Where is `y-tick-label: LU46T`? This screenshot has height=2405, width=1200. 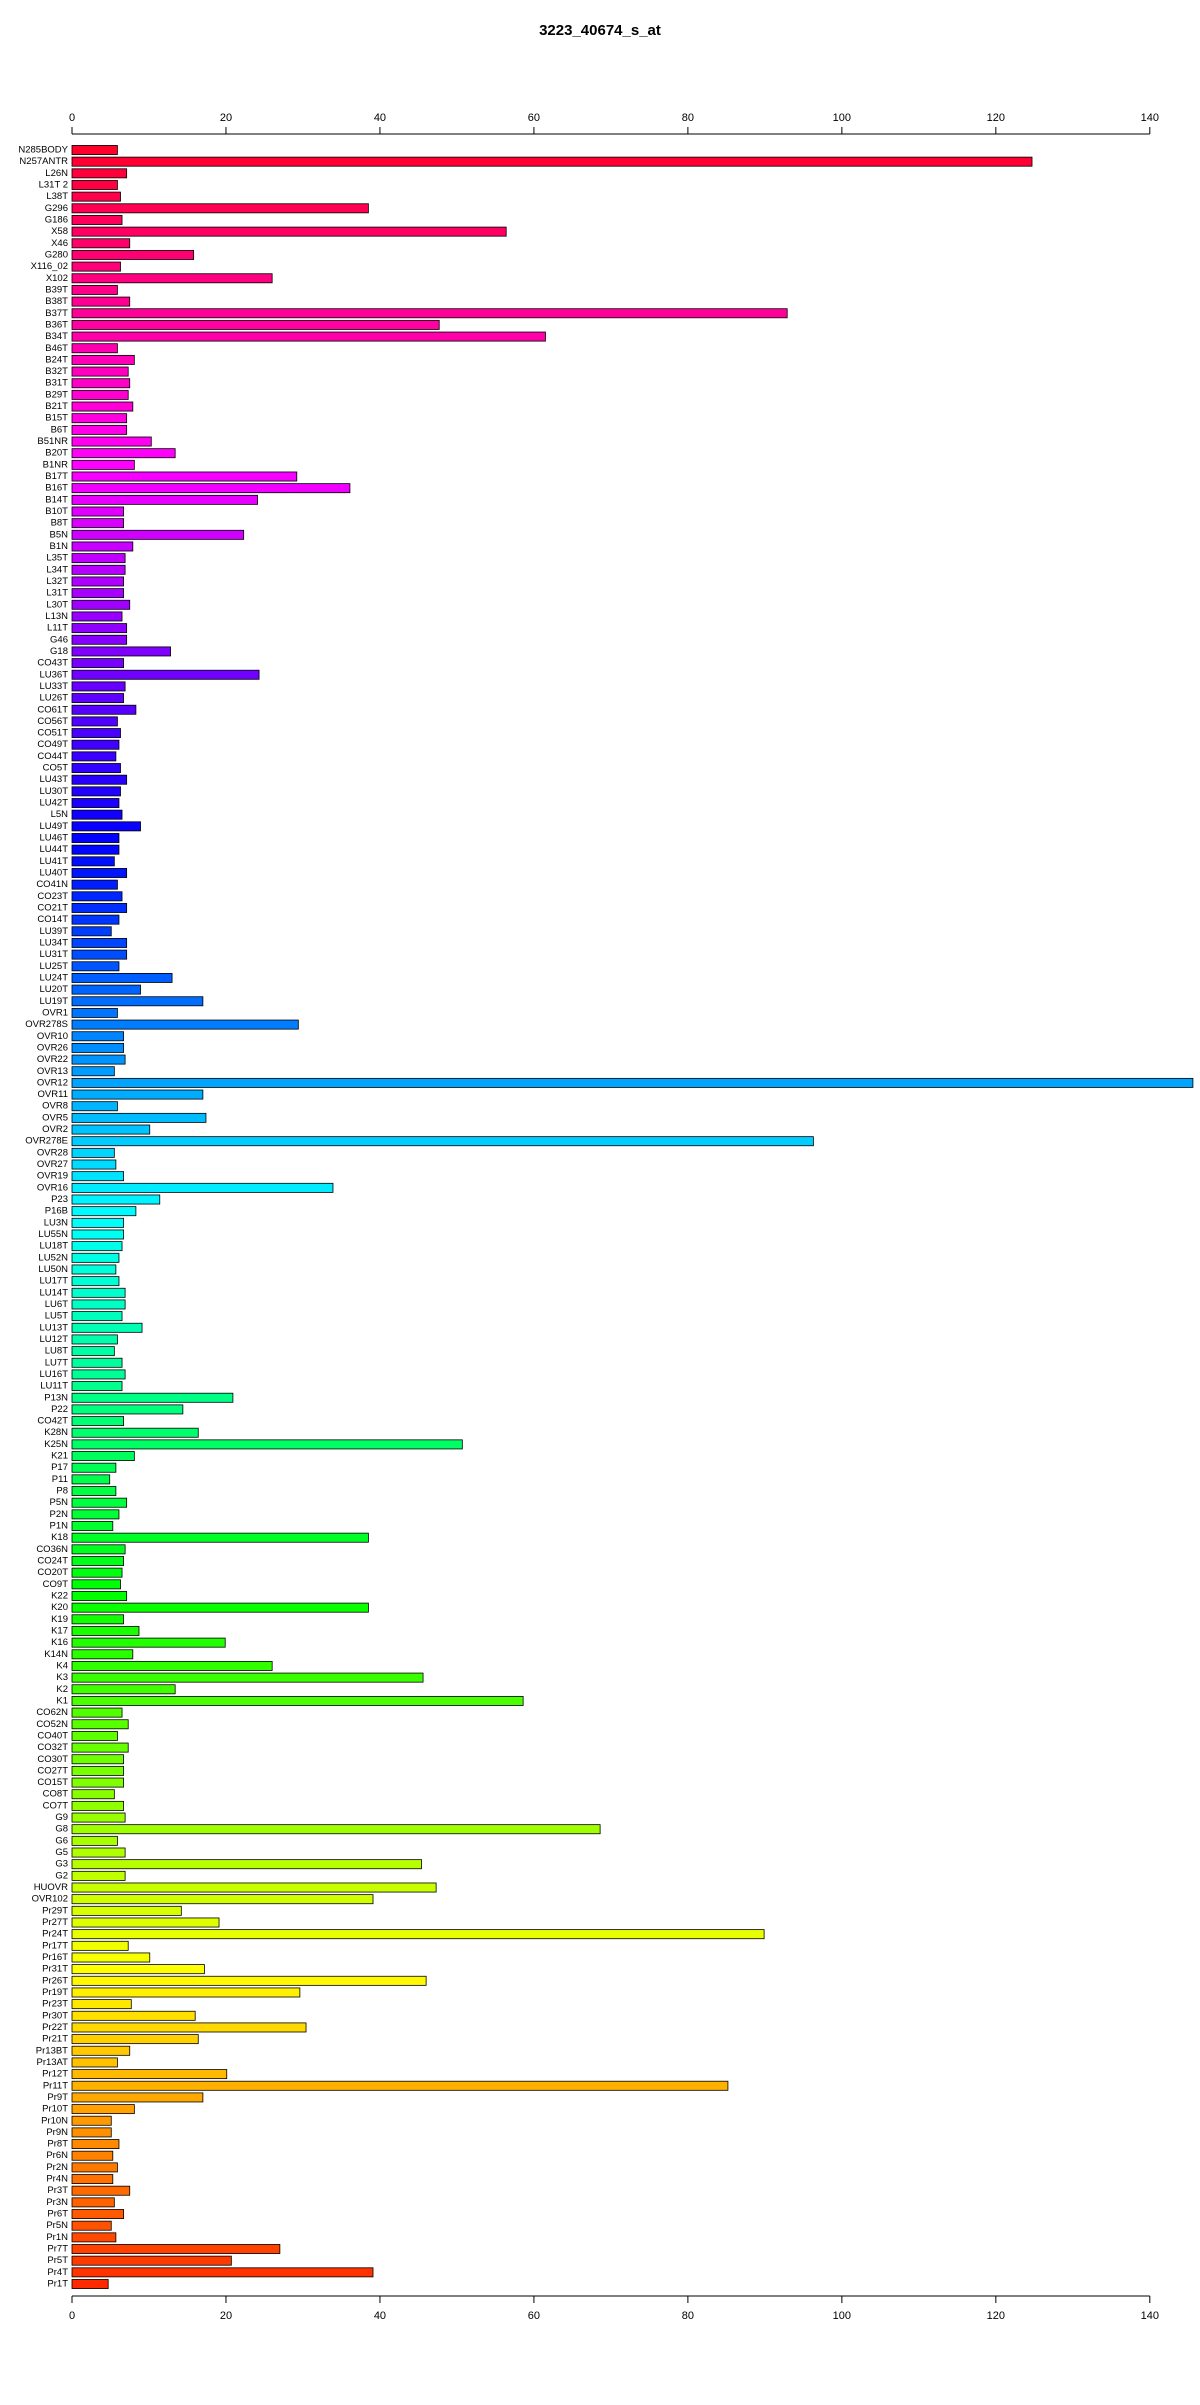
y-tick-label: LU46T is located at coordinates (53, 838).